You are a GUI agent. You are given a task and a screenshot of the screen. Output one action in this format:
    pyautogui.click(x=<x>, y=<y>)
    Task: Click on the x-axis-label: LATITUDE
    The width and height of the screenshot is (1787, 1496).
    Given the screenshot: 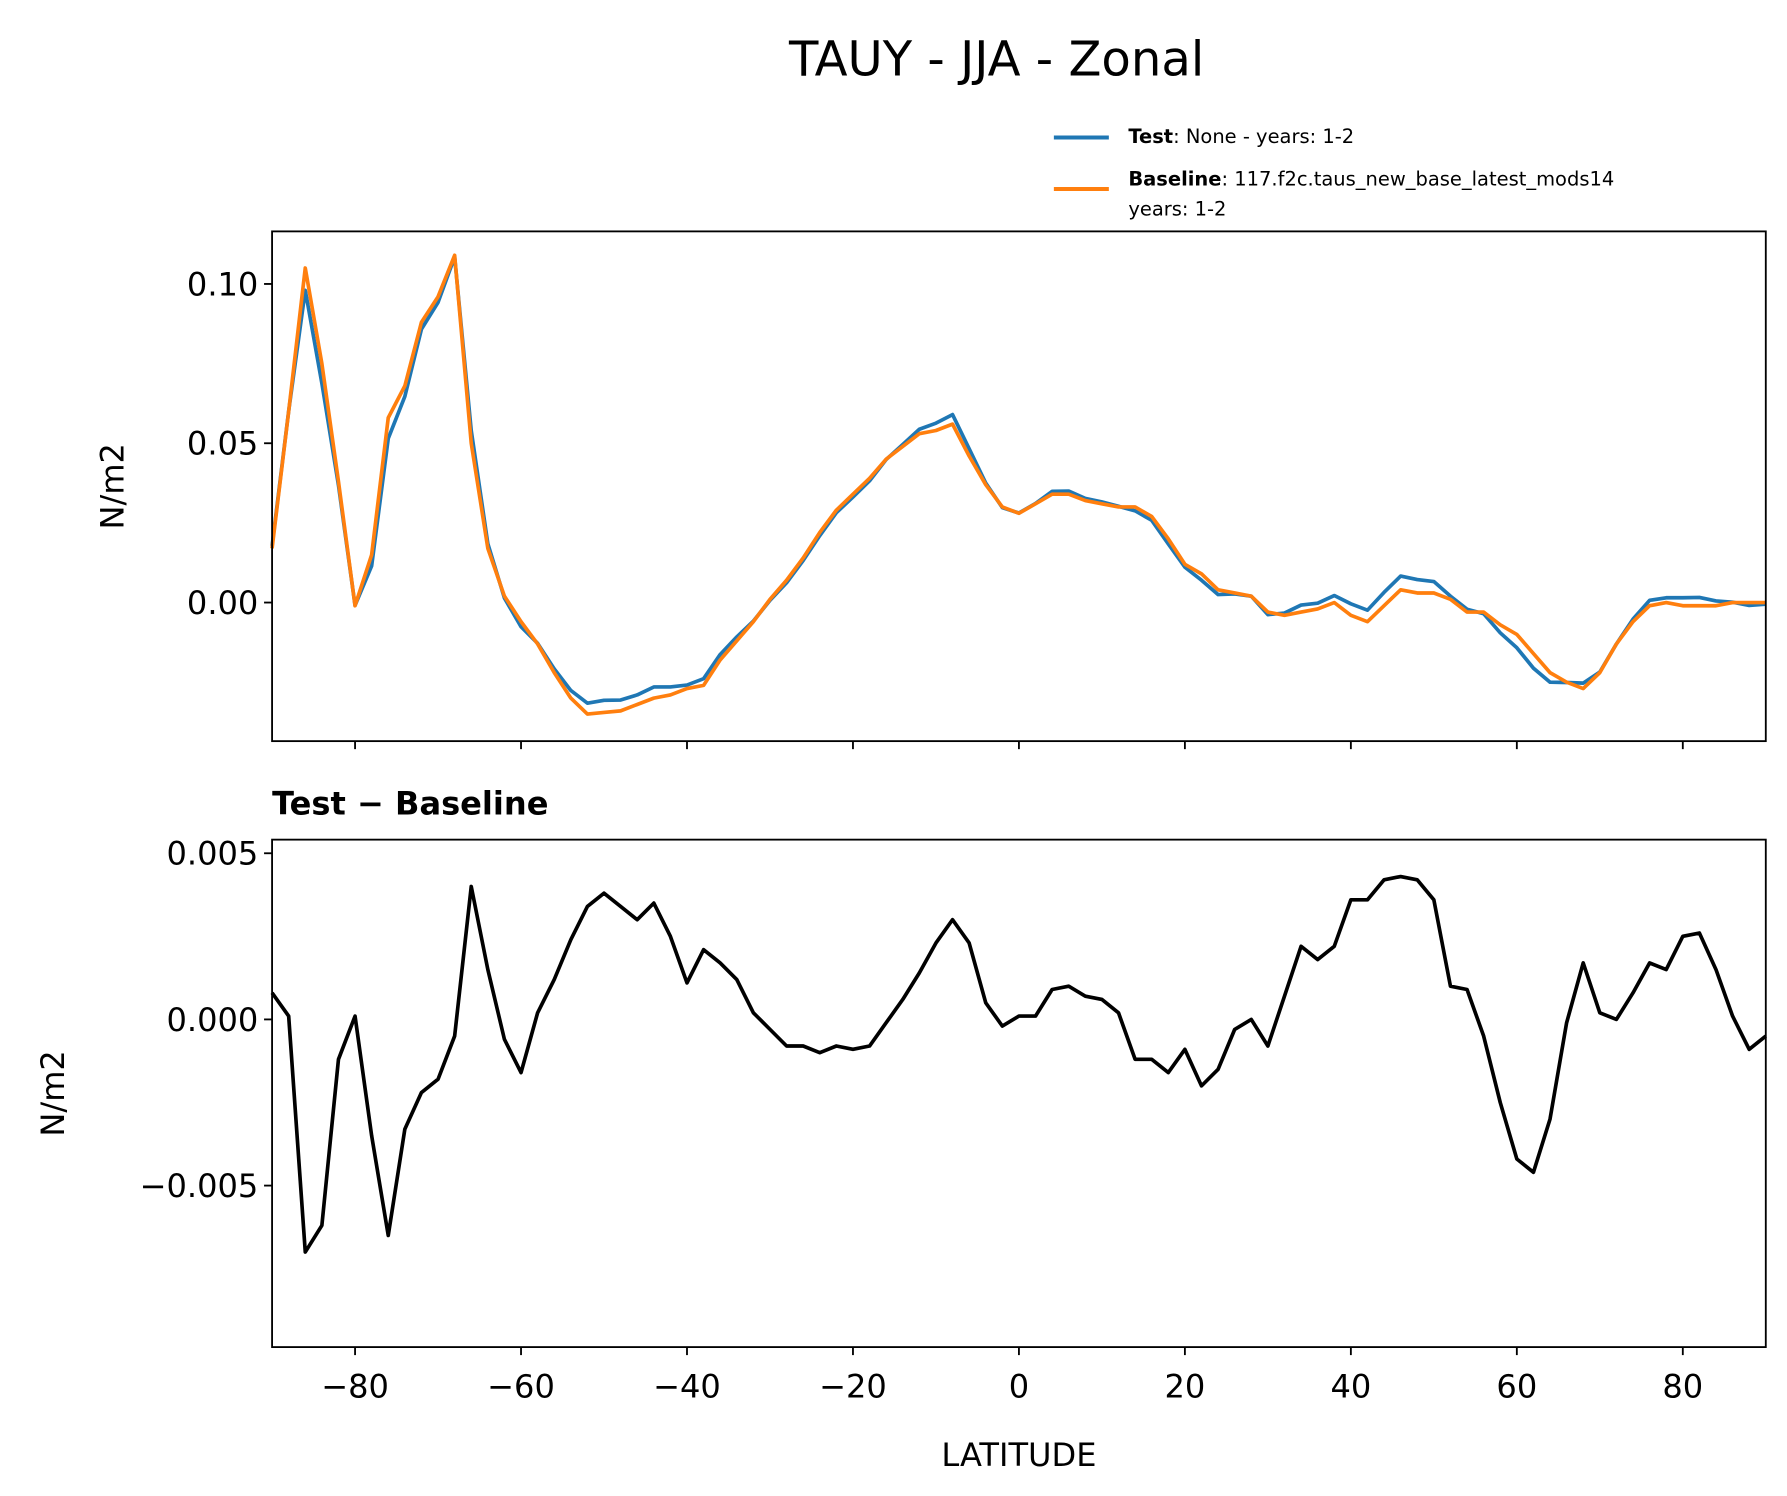 What is the action you would take?
    pyautogui.click(x=1018, y=1455)
    